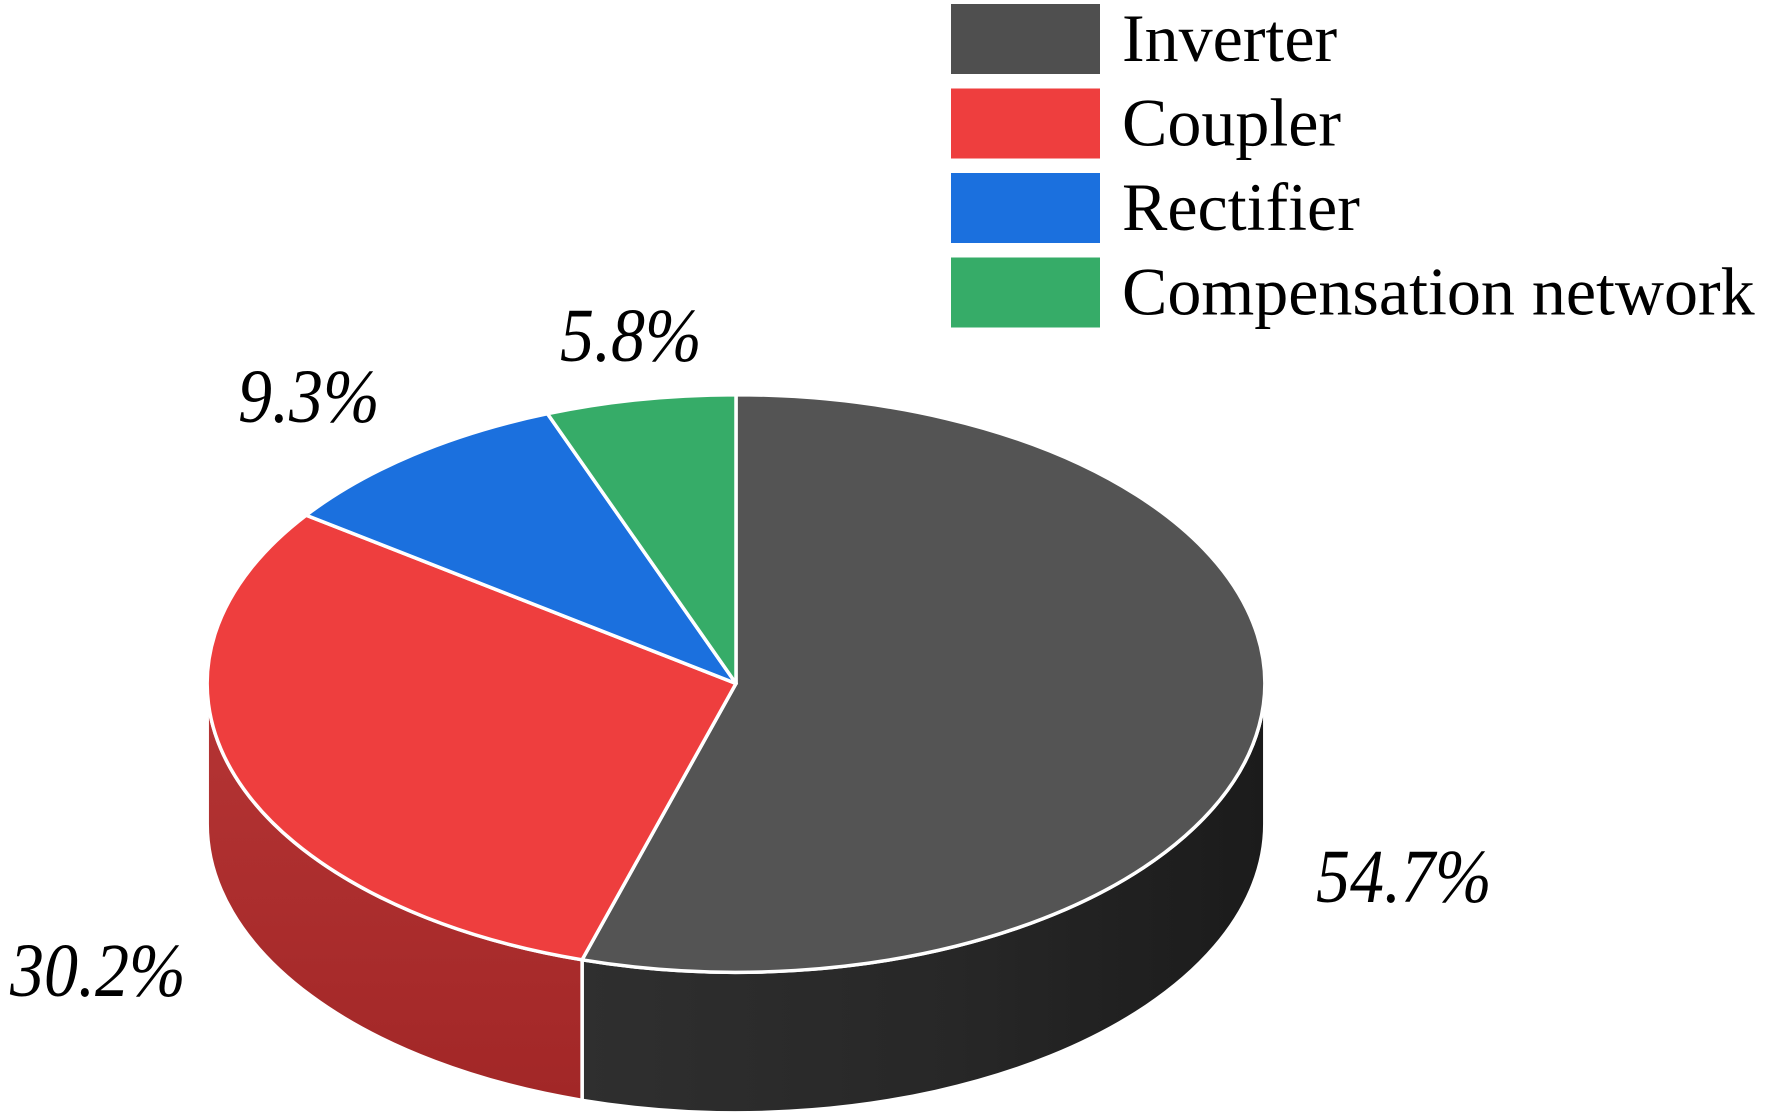 The height and width of the screenshot is (1120, 1772). What do you see at coordinates (1230, 38) in the screenshot?
I see `svg-text: Inverter` at bounding box center [1230, 38].